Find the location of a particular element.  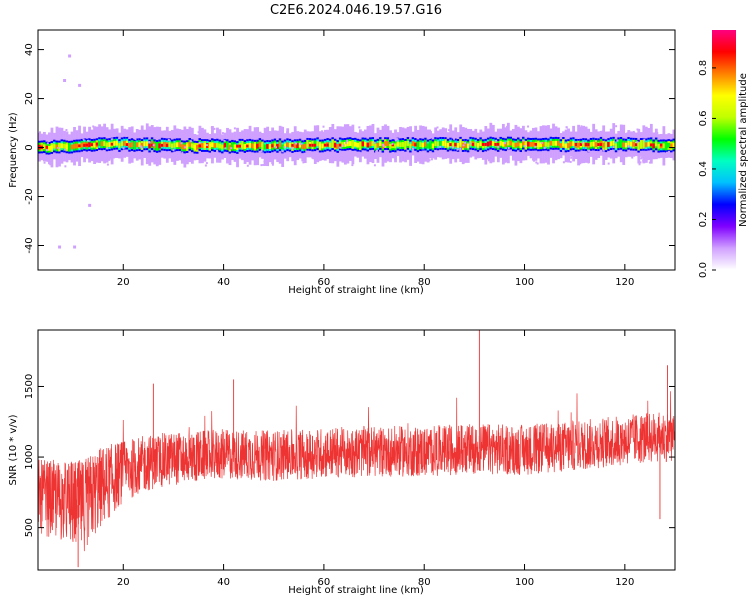

y-tick-label: 0 is located at coordinates (29, 147).